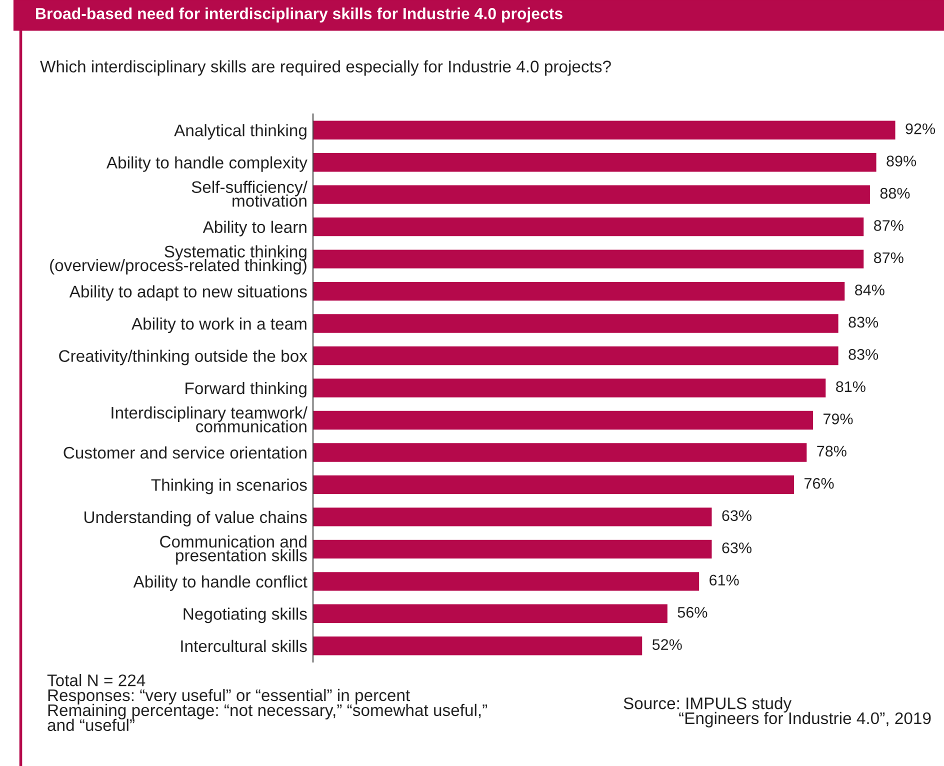 The height and width of the screenshot is (766, 944). Describe the element at coordinates (254, 228) in the screenshot. I see `y-tick-label: Ability to learn` at that location.